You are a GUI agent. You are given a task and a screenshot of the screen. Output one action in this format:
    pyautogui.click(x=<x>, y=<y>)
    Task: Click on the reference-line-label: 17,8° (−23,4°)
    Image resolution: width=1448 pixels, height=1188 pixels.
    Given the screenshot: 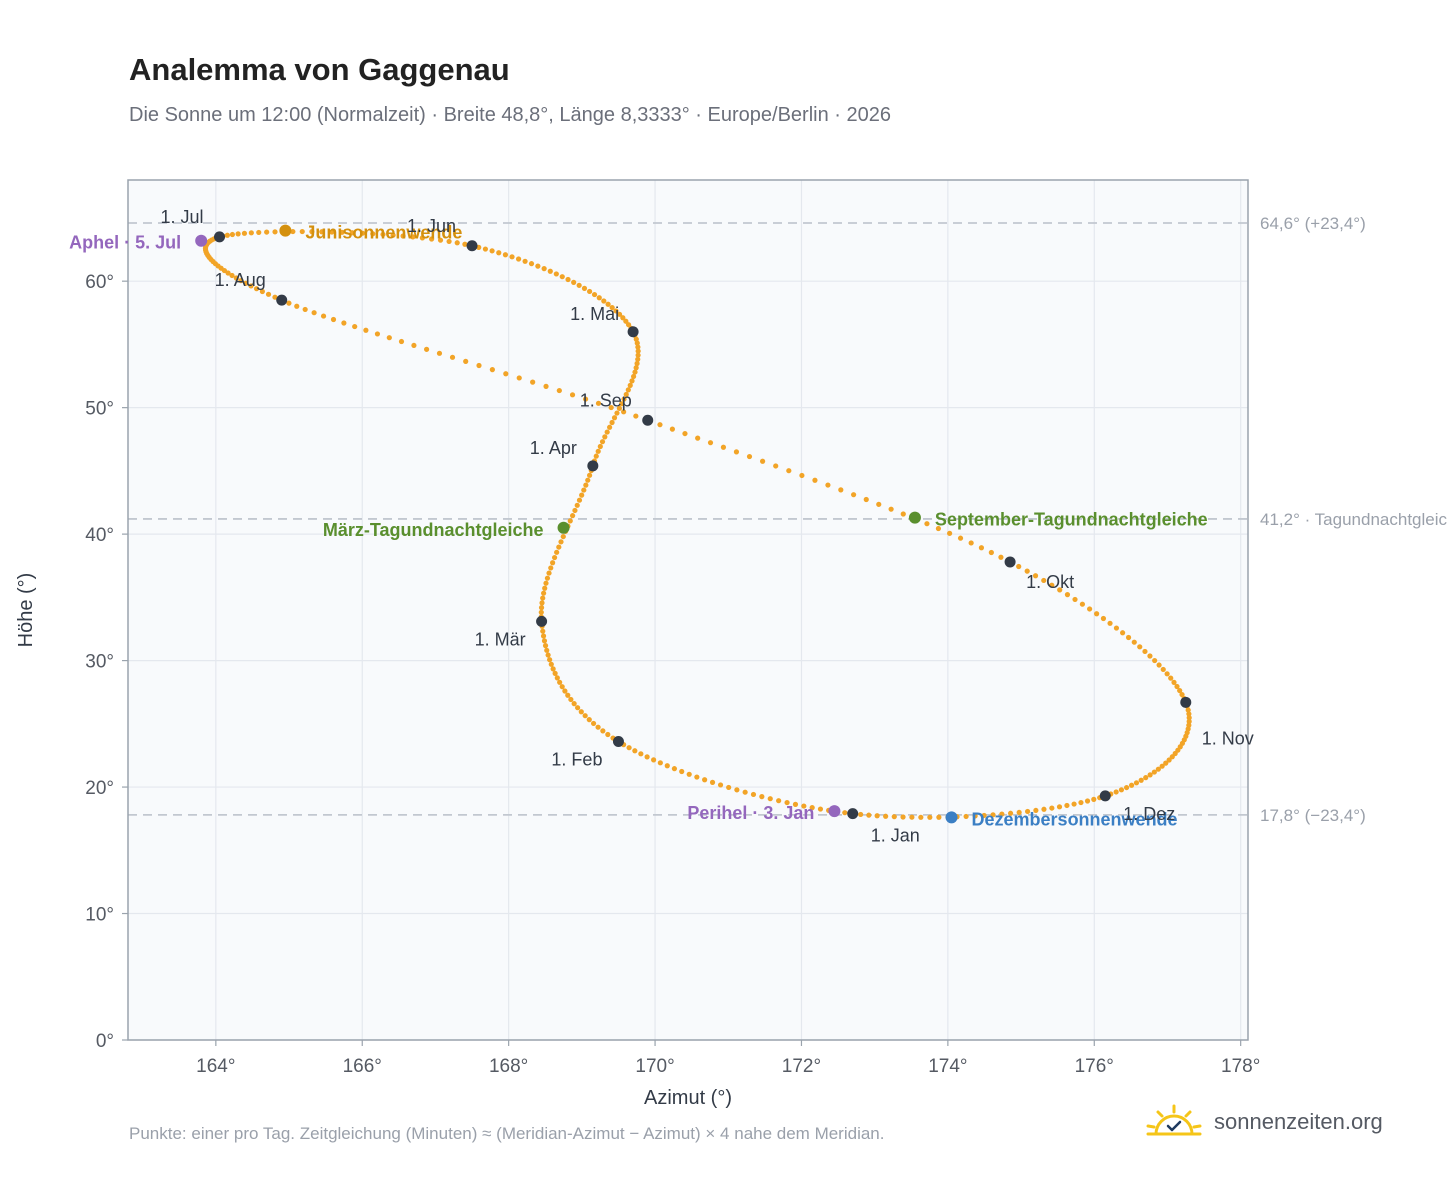 What is the action you would take?
    pyautogui.click(x=1313, y=815)
    